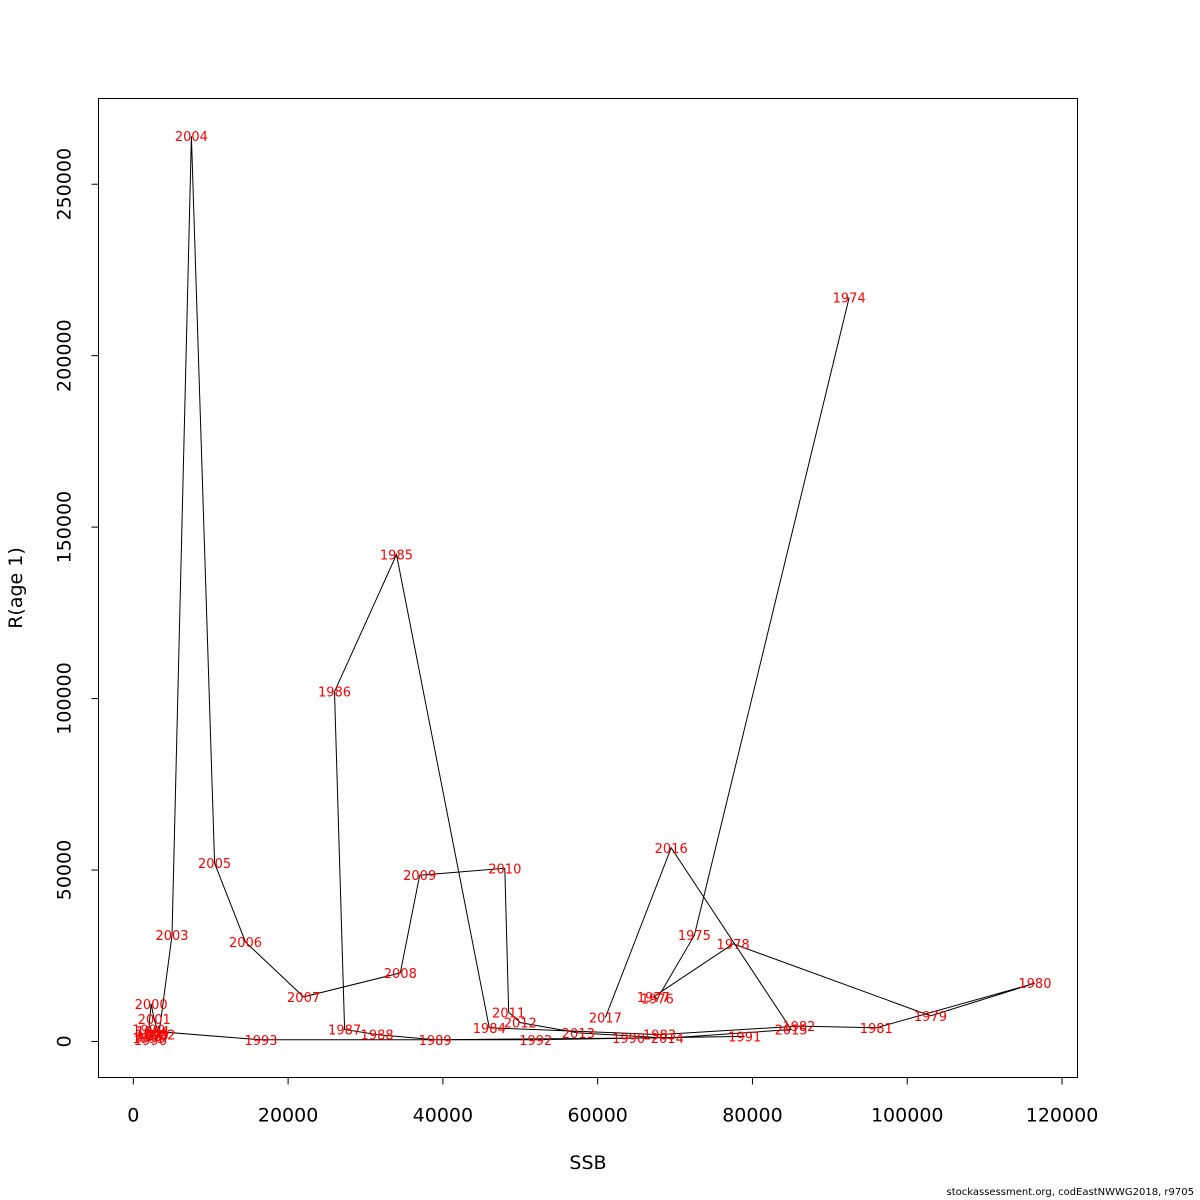  Describe the element at coordinates (154, 1020) in the screenshot. I see `year-label-2001: 2001` at that location.